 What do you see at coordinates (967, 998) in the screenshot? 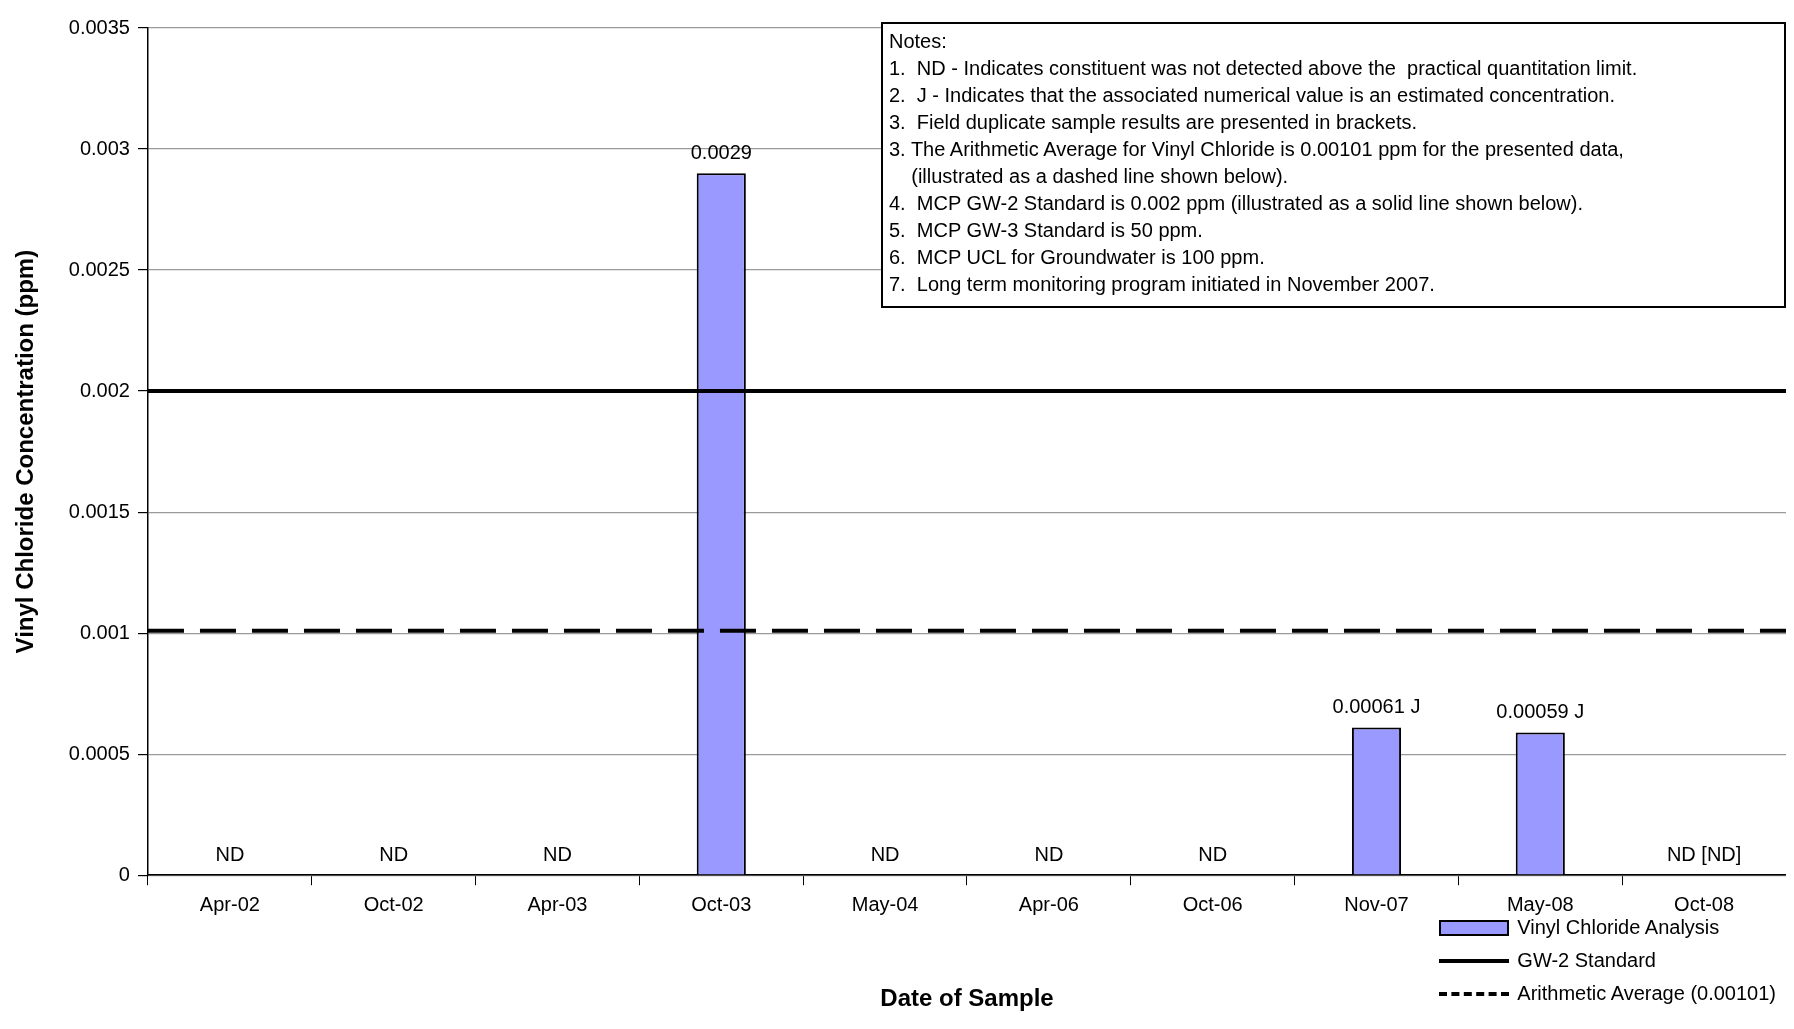
I see `x-axis-title: Date of Sample` at bounding box center [967, 998].